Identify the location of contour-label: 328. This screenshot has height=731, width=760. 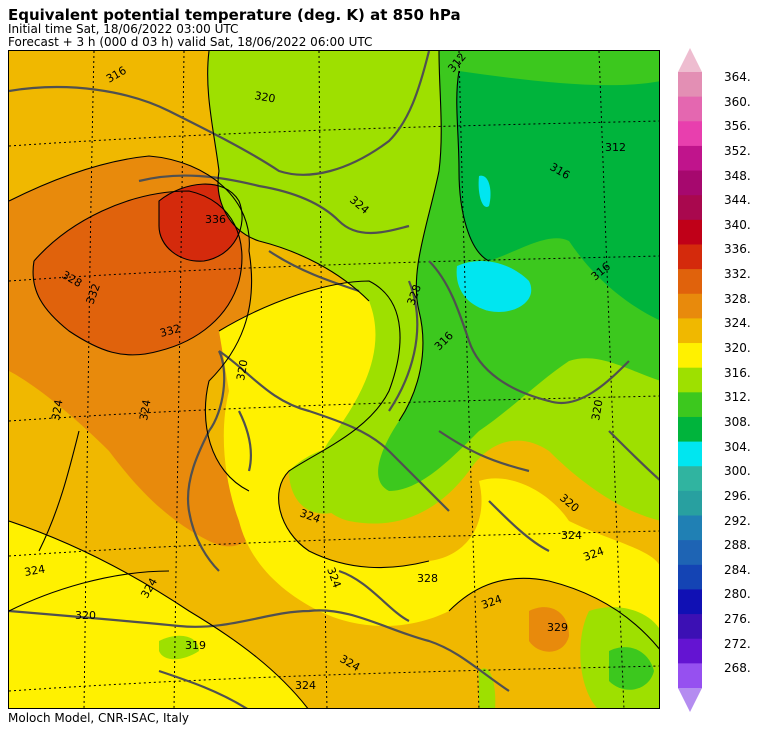
(427, 578).